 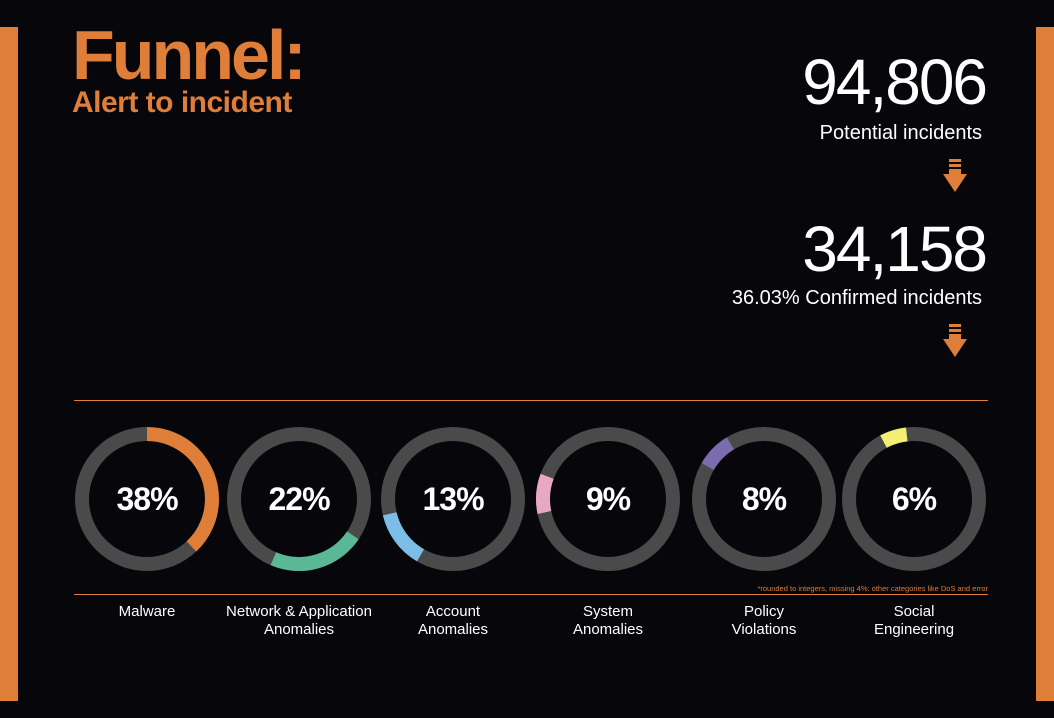 I want to click on category-label-line: Account, so click(x=453, y=611).